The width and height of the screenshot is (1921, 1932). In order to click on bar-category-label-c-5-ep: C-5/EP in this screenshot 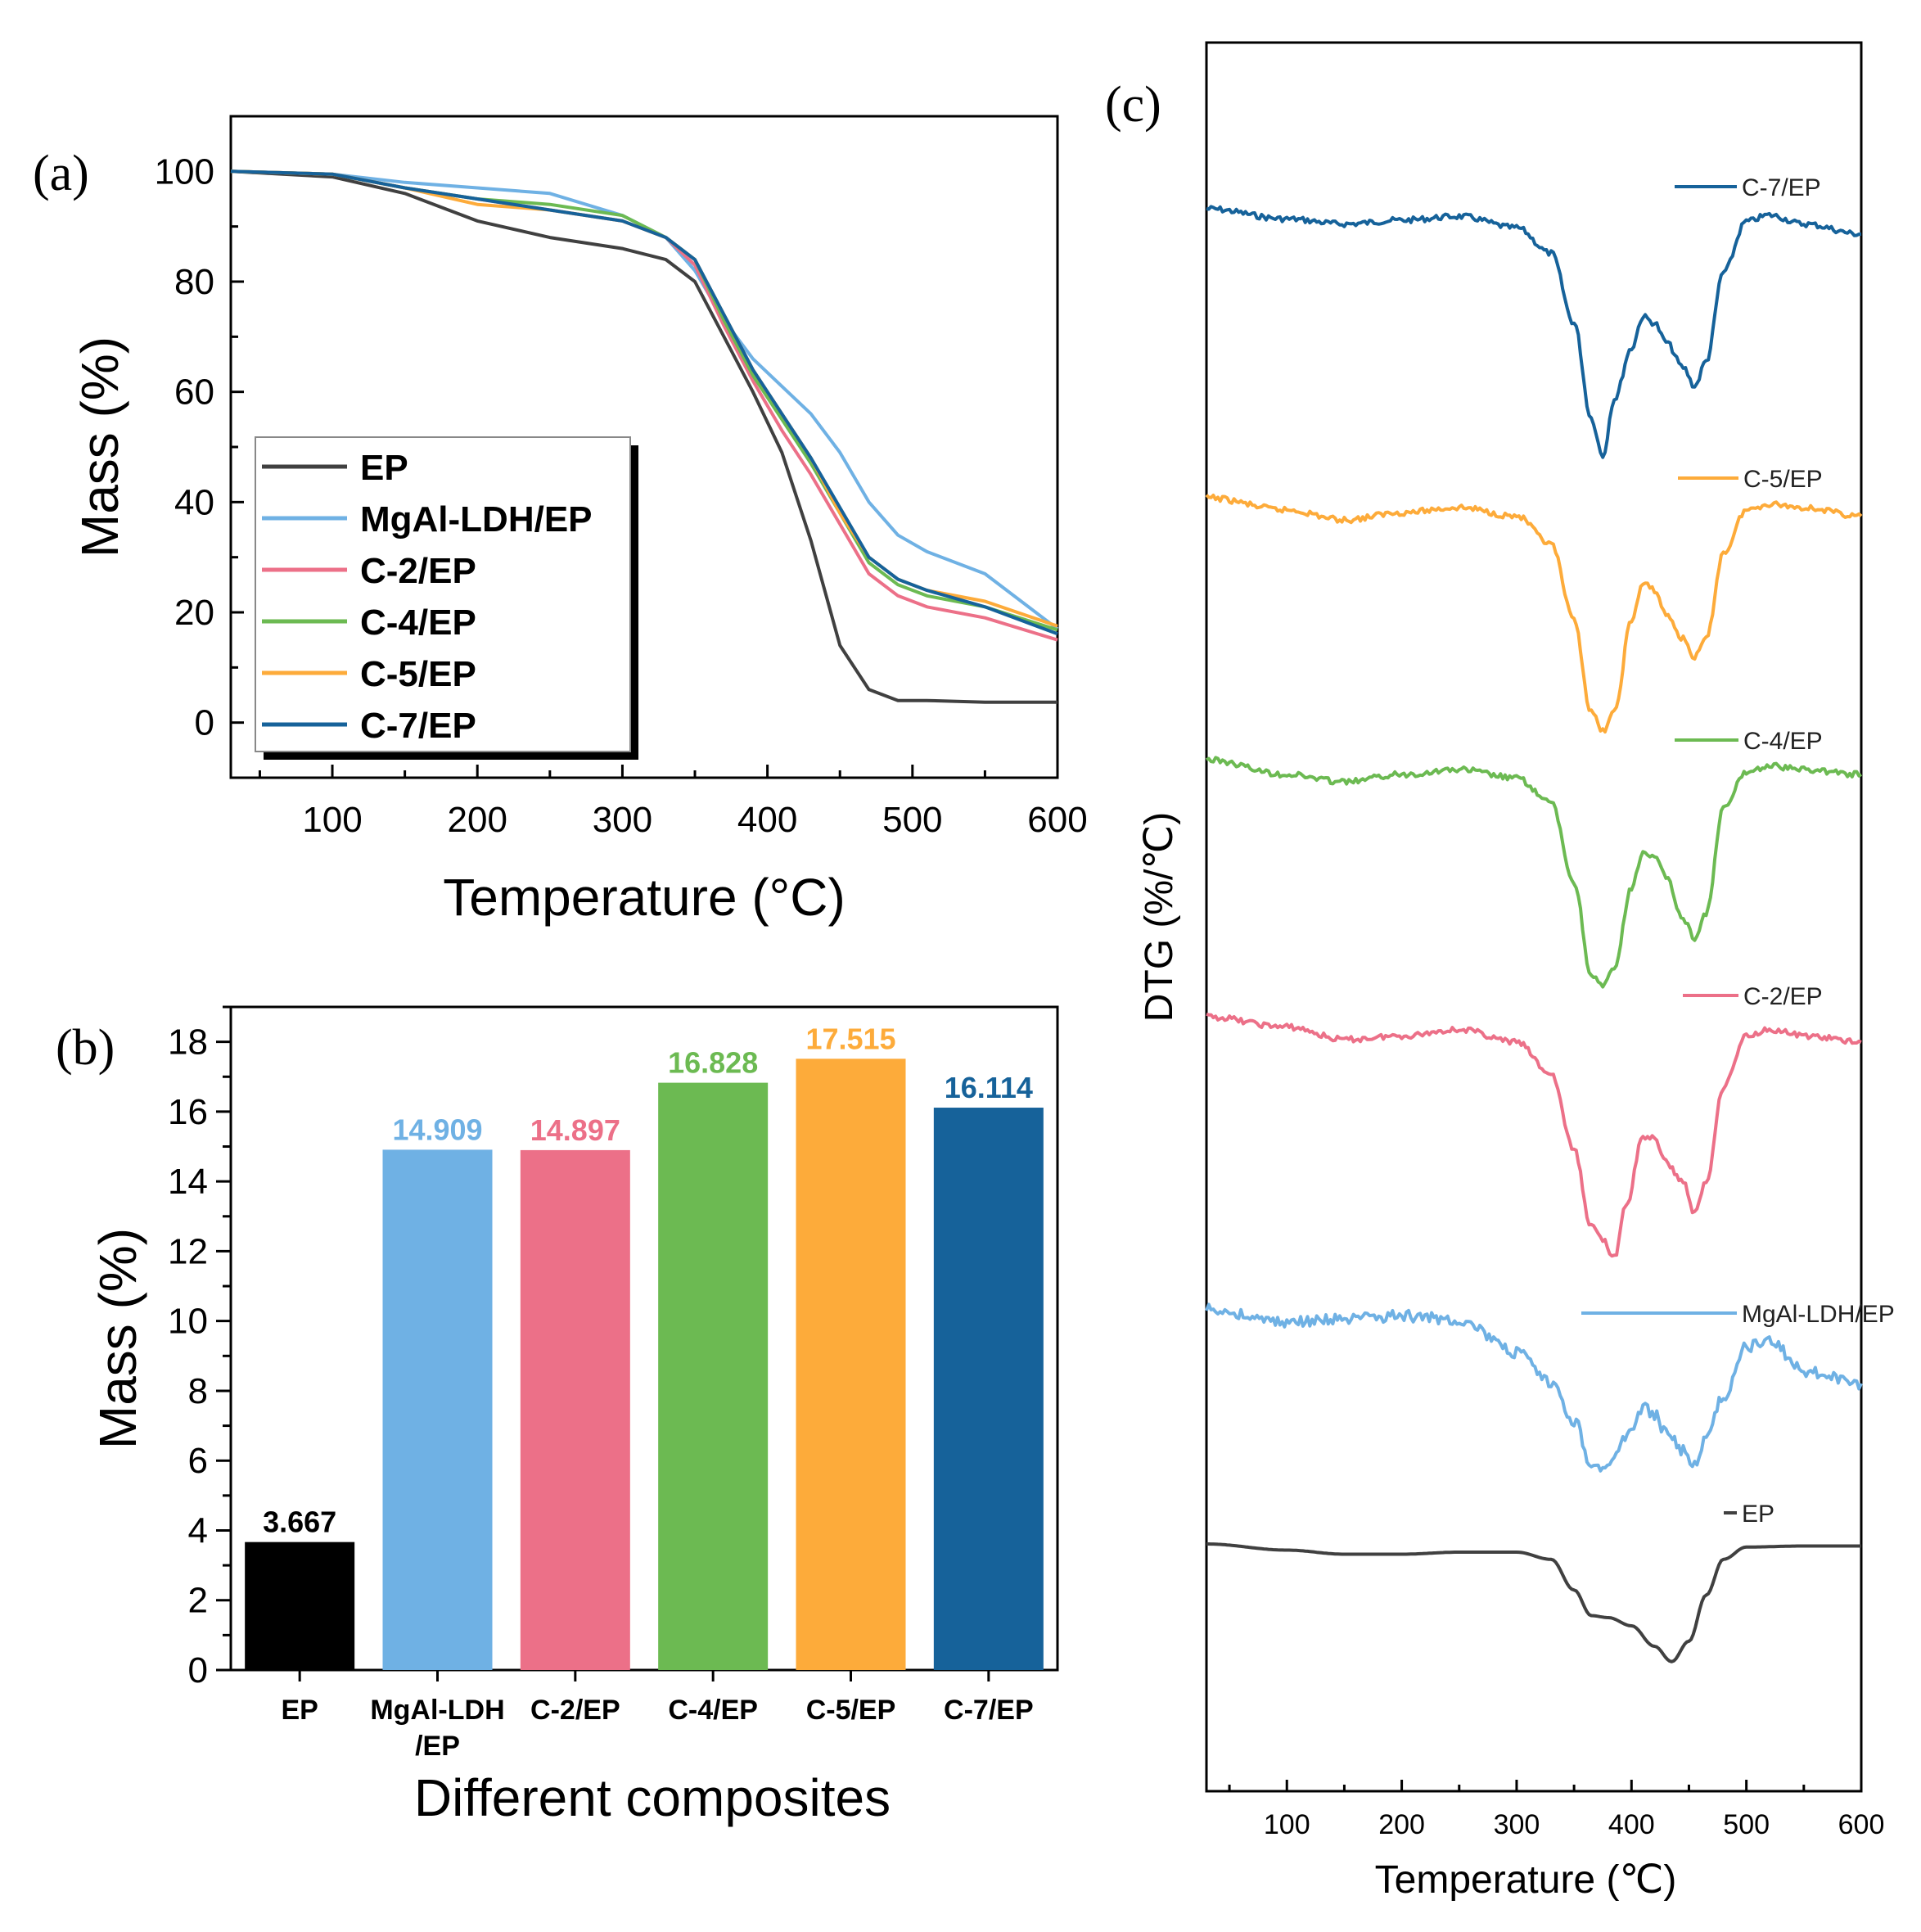, I will do `click(851, 1710)`.